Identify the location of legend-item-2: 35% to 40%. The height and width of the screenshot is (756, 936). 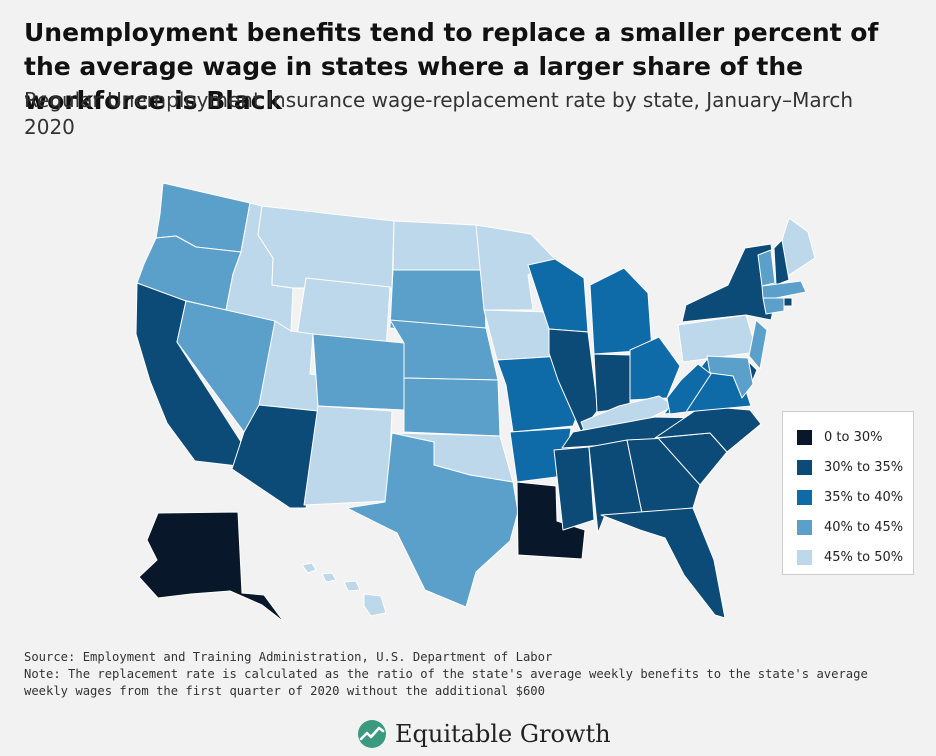
(855, 497).